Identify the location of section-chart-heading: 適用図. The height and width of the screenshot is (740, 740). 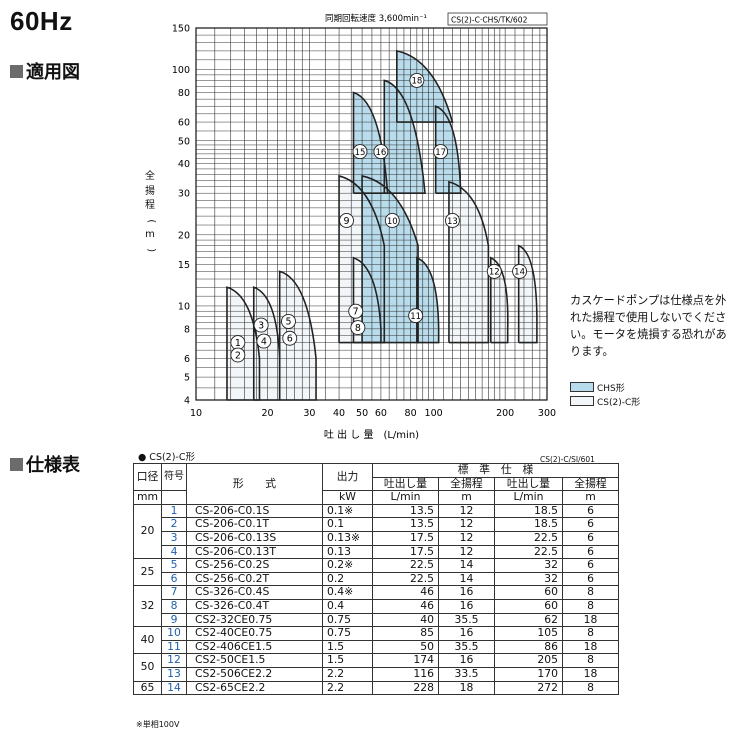
(45, 71).